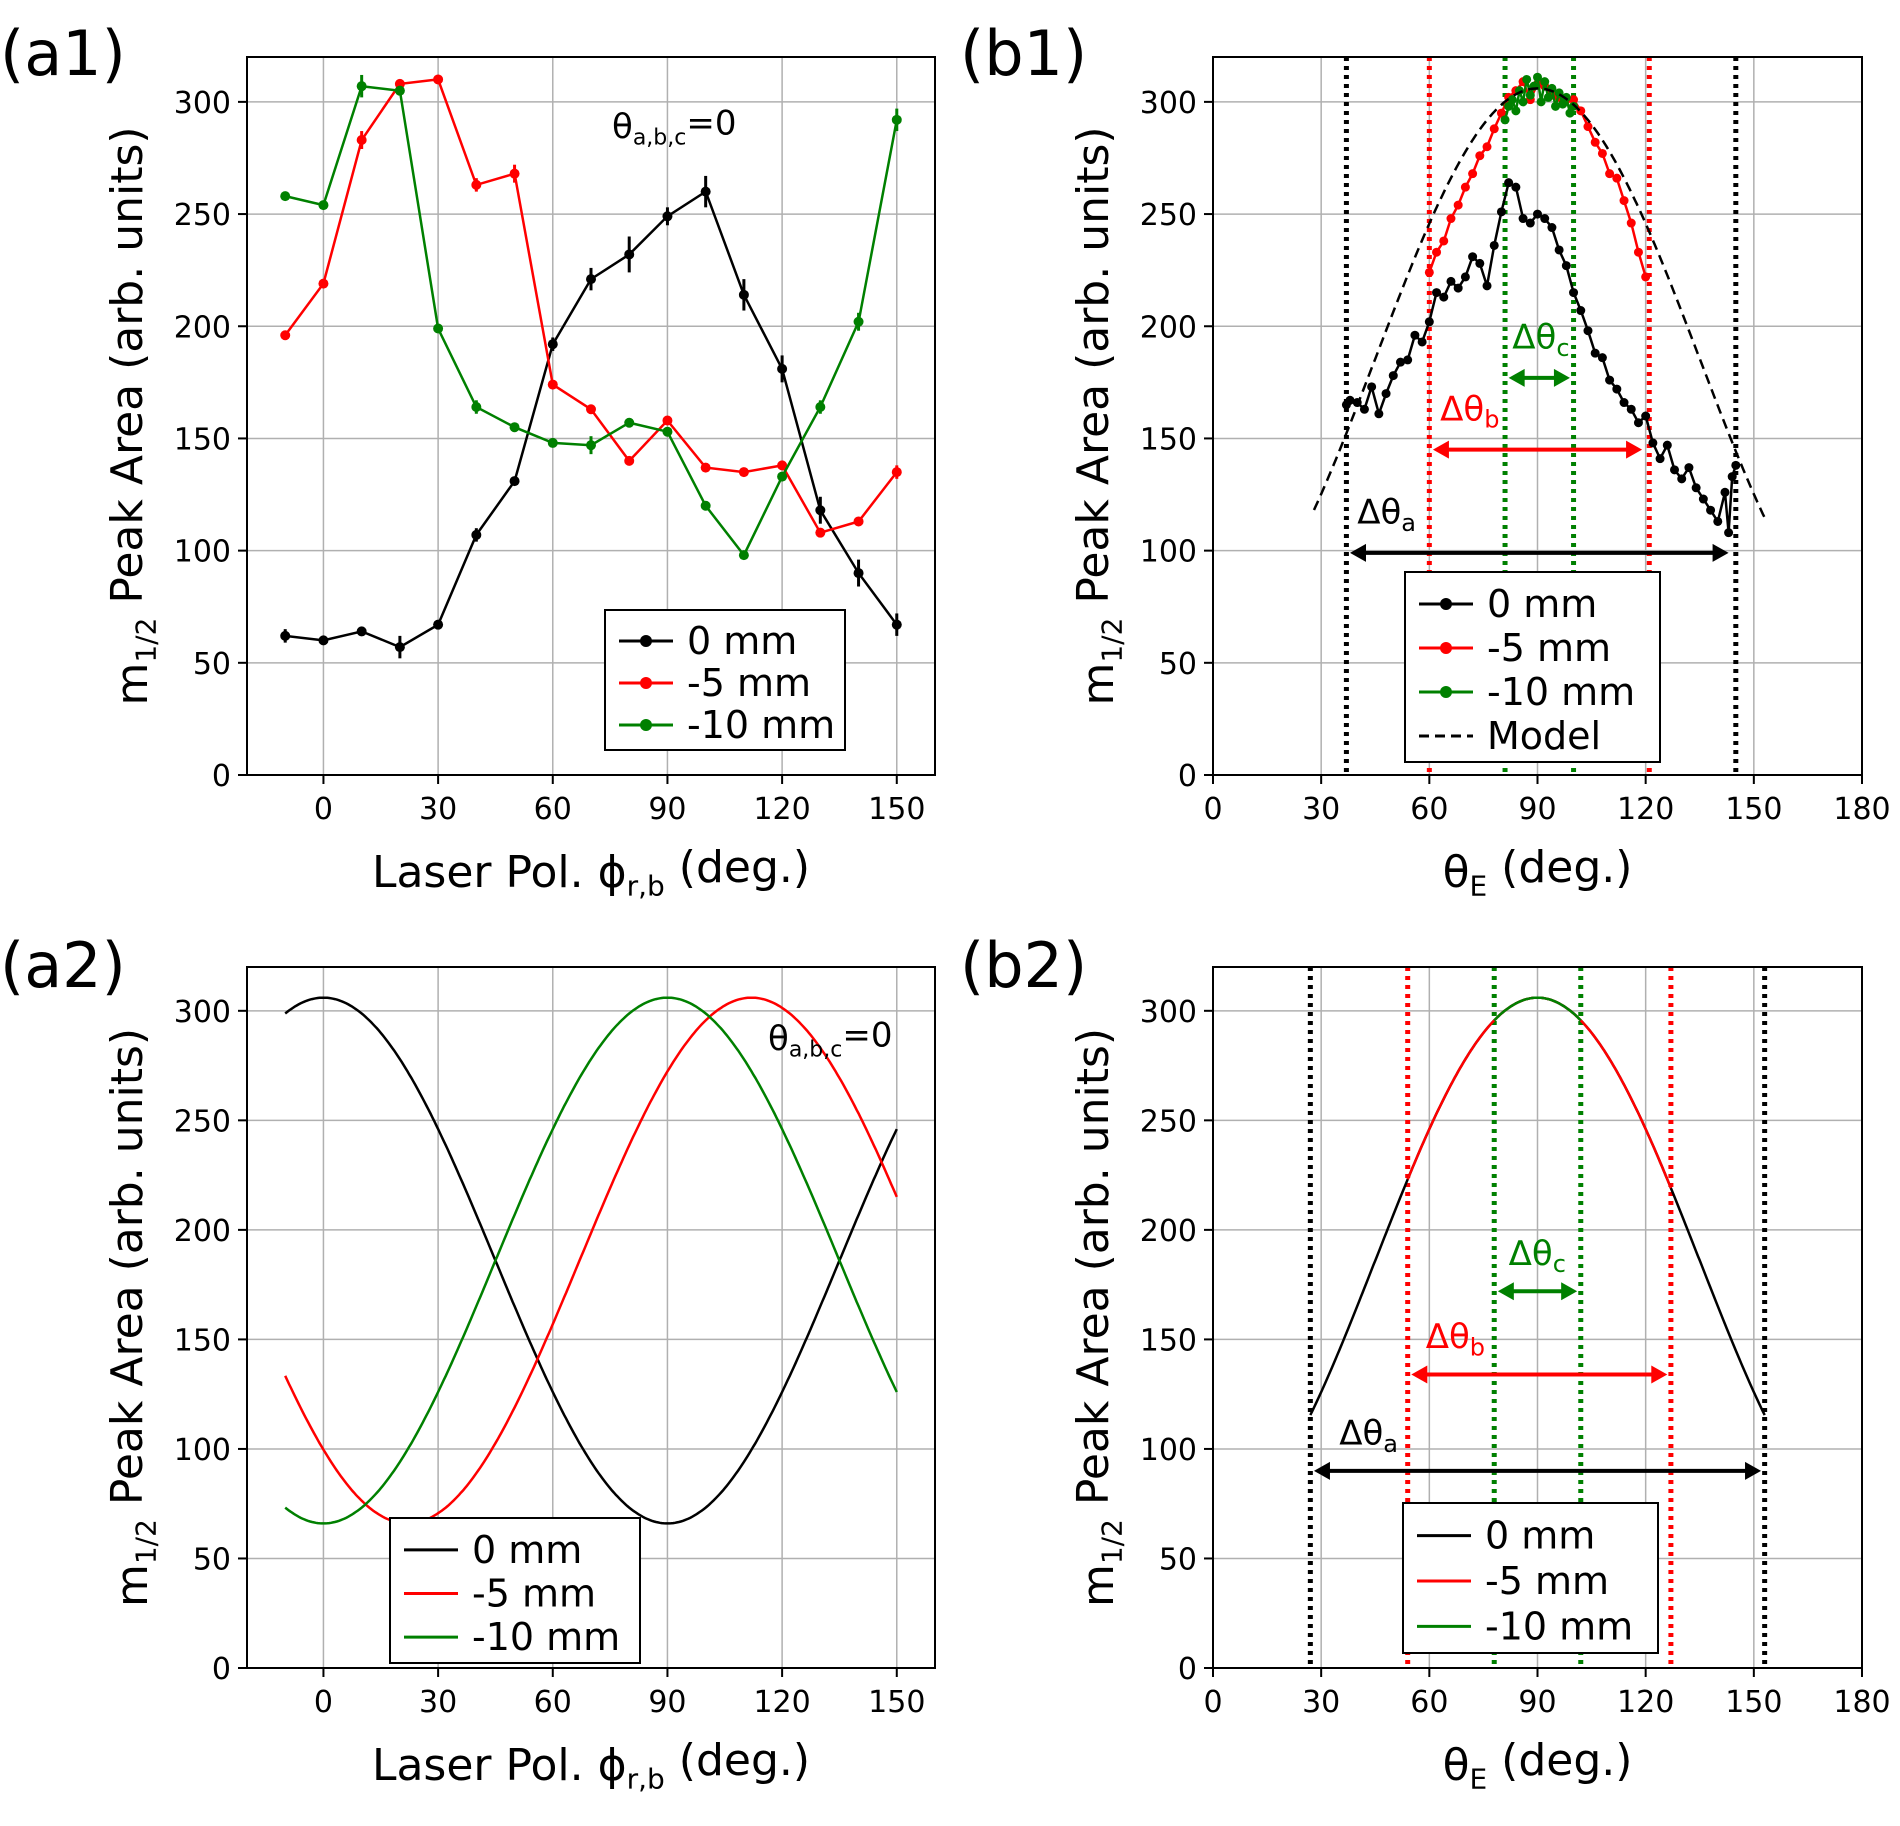 The image size is (1900, 1826). I want to click on arrow-label: Δθa, so click(1386, 515).